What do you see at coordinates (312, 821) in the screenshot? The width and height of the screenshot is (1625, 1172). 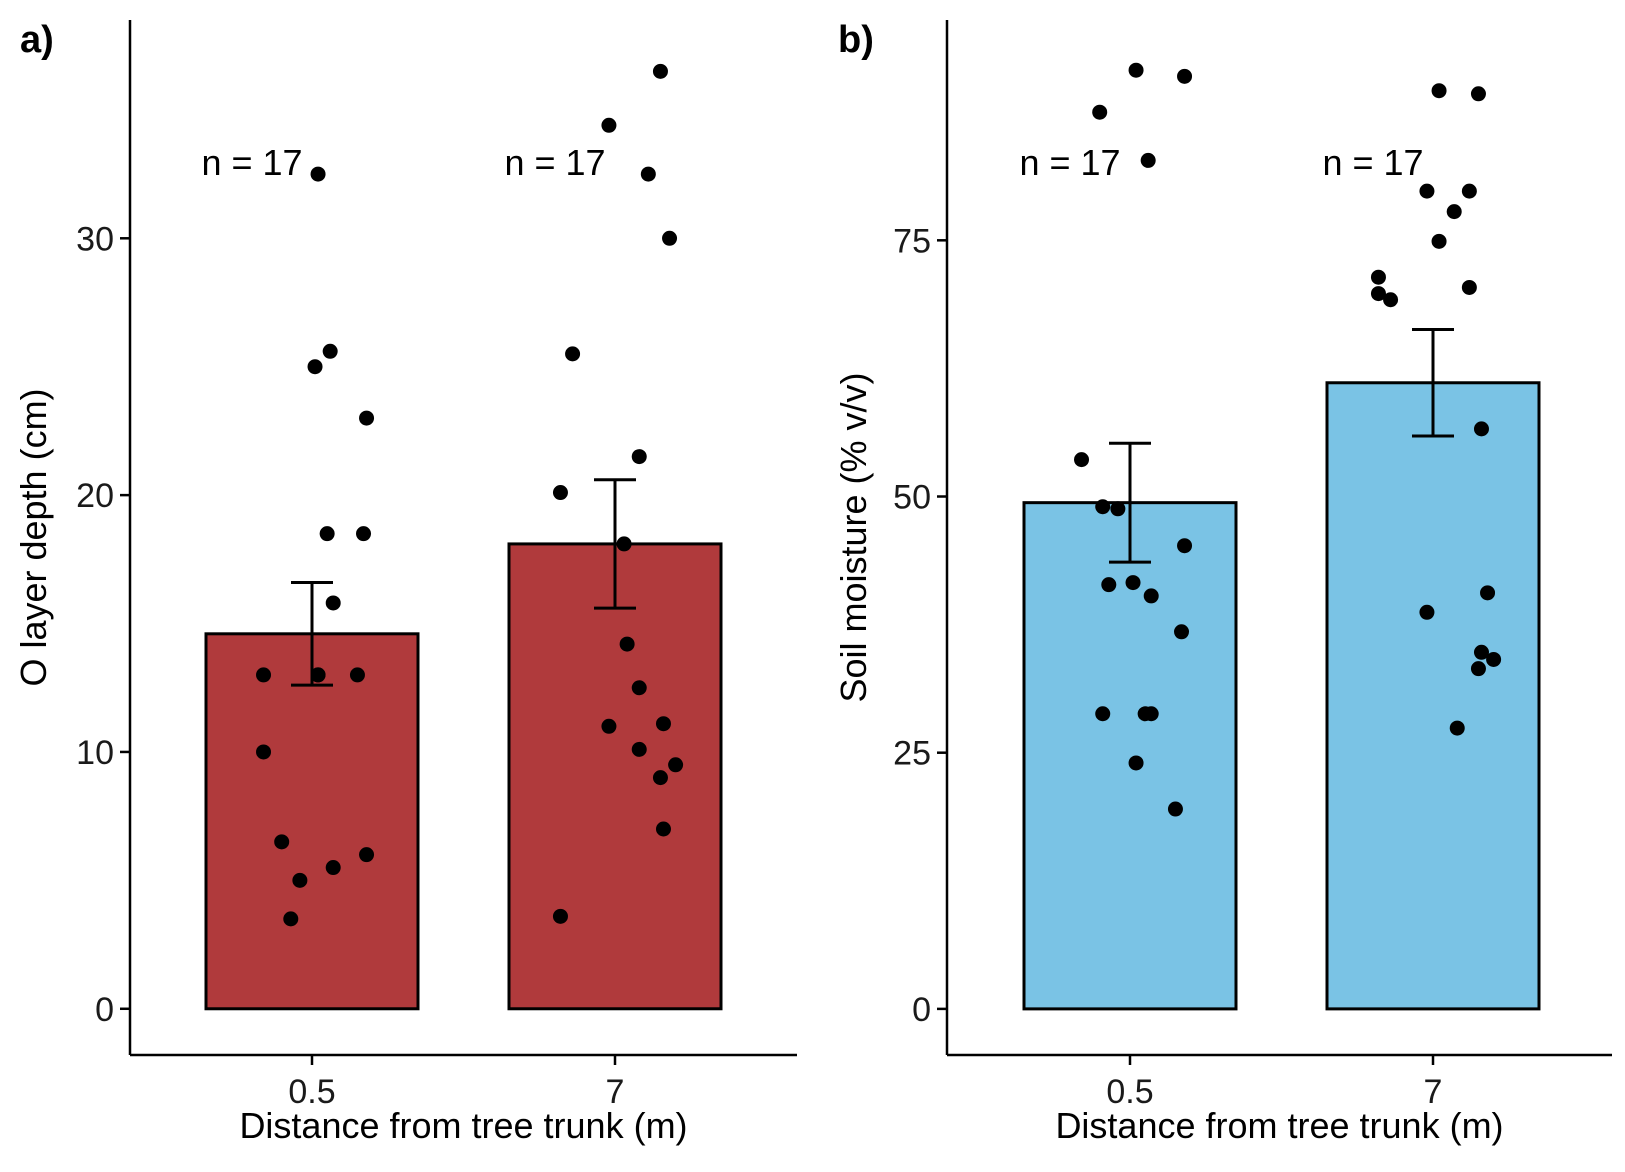 I see `bar-0.5` at bounding box center [312, 821].